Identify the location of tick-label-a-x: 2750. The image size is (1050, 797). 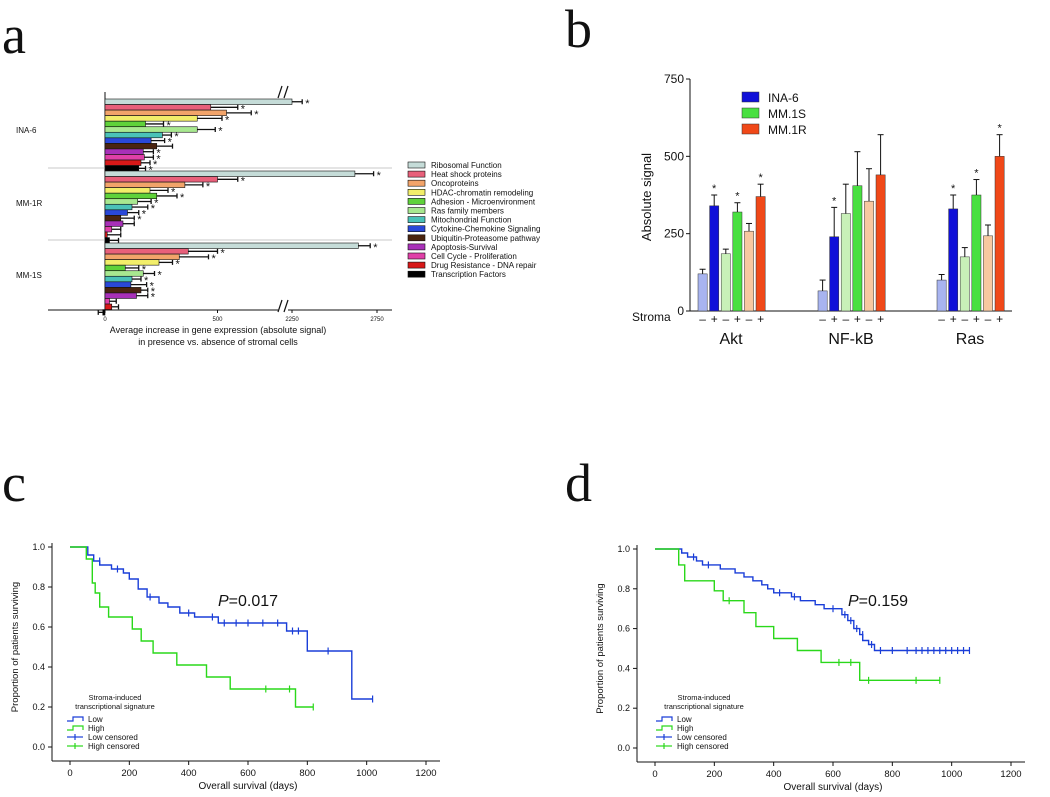
(377, 320).